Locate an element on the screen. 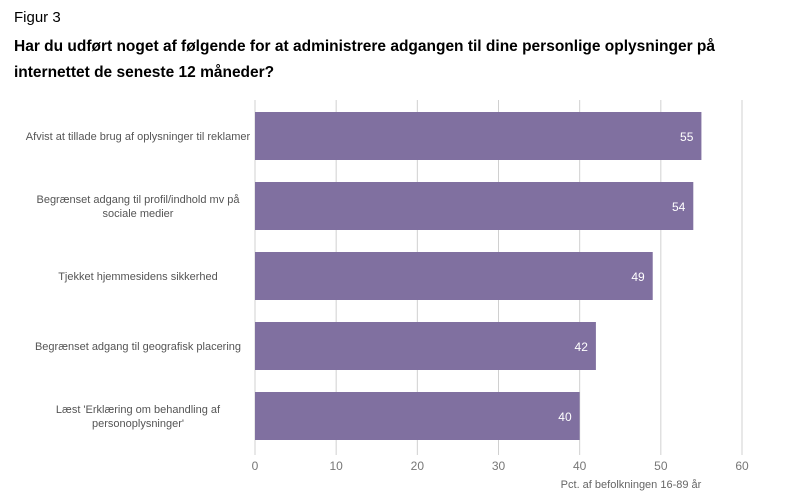 This screenshot has height=500, width=800. x-tick-label: 10 is located at coordinates (336, 466).